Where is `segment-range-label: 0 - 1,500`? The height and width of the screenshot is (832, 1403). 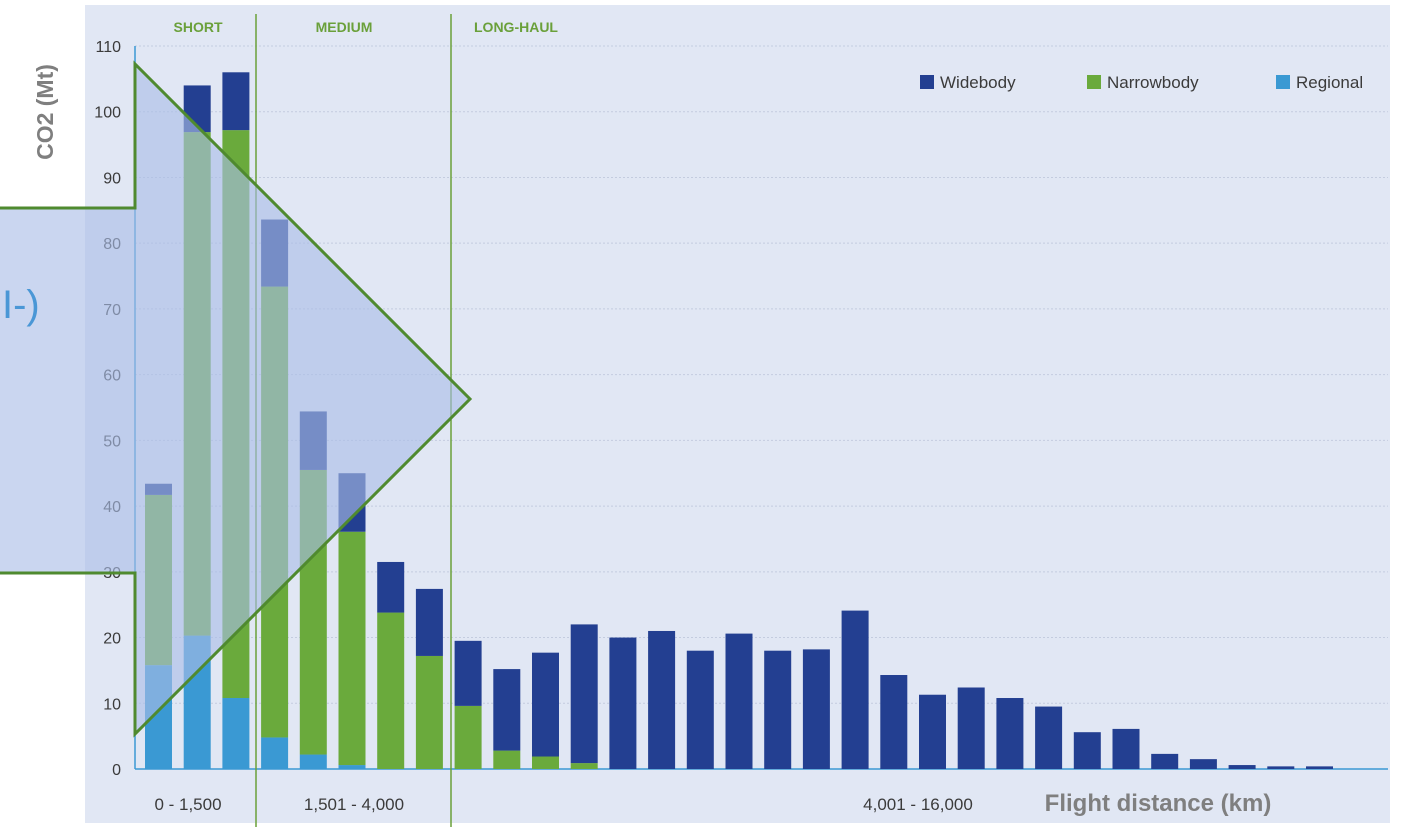 segment-range-label: 0 - 1,500 is located at coordinates (187, 804).